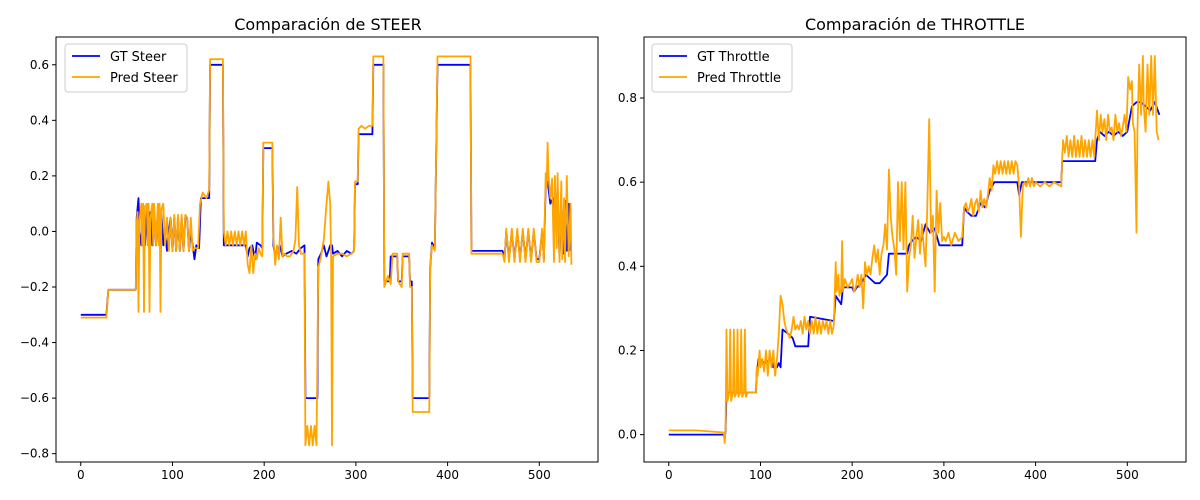 The height and width of the screenshot is (500, 1200). Describe the element at coordinates (34, 287) in the screenshot. I see `steer-y-tick-label: −0.2` at that location.